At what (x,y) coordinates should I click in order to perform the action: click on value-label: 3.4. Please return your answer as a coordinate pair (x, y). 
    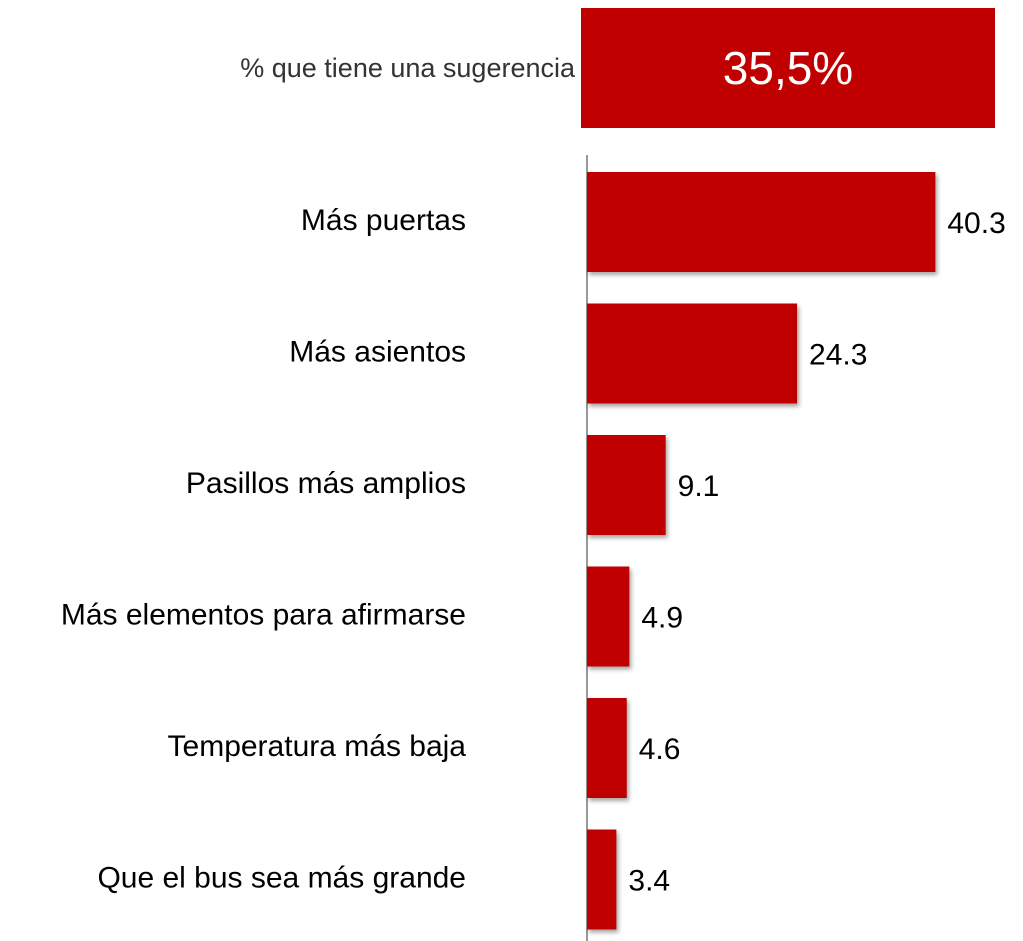
    Looking at the image, I should click on (649, 880).